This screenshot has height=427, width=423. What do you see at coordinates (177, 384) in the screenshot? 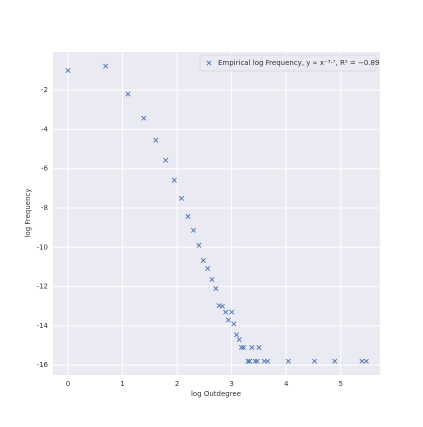
I see `x-tick-label: 2` at bounding box center [177, 384].